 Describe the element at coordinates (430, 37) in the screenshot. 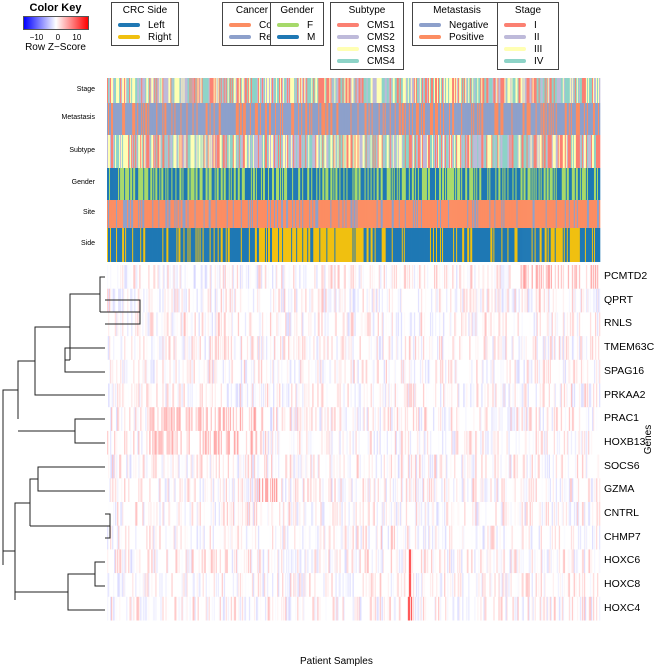

I see `legend-swatch` at that location.